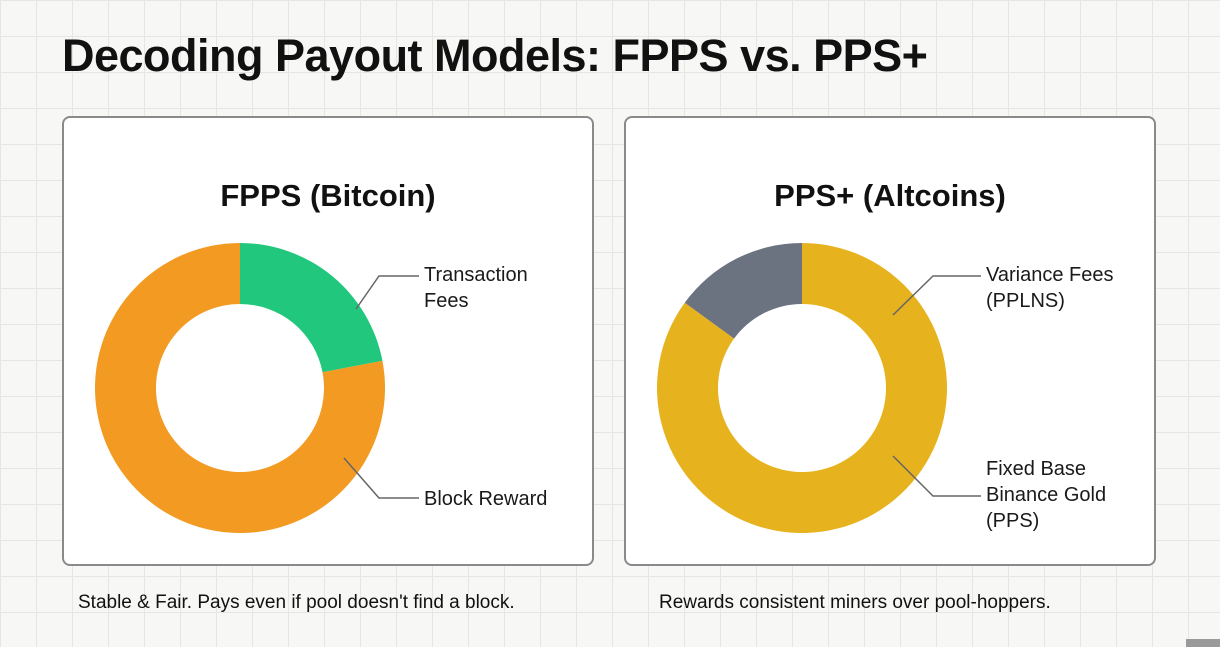  What do you see at coordinates (1203, 643) in the screenshot?
I see `corner-mark` at bounding box center [1203, 643].